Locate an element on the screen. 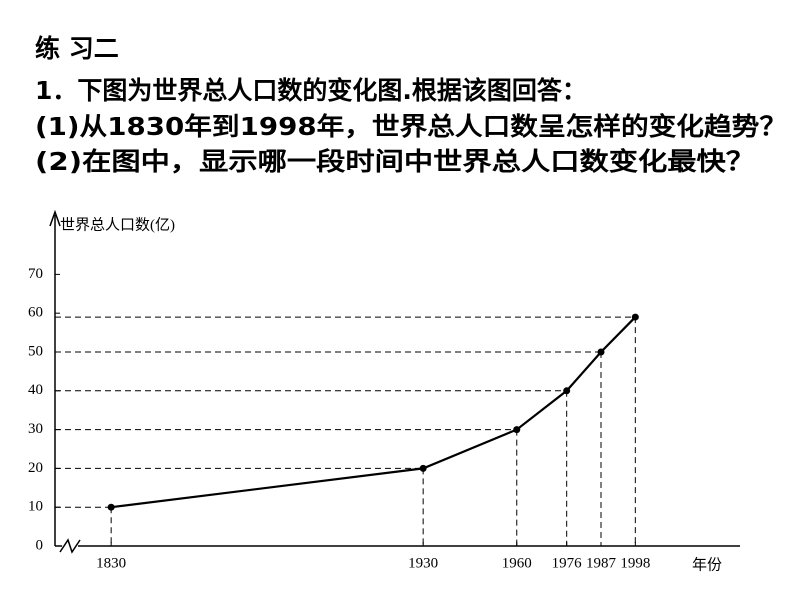 This screenshot has width=794, height=596. sub-question: (1)从1830年到1998年，世界总人口数呈怎样的变化趋势？ is located at coordinates (411, 126).